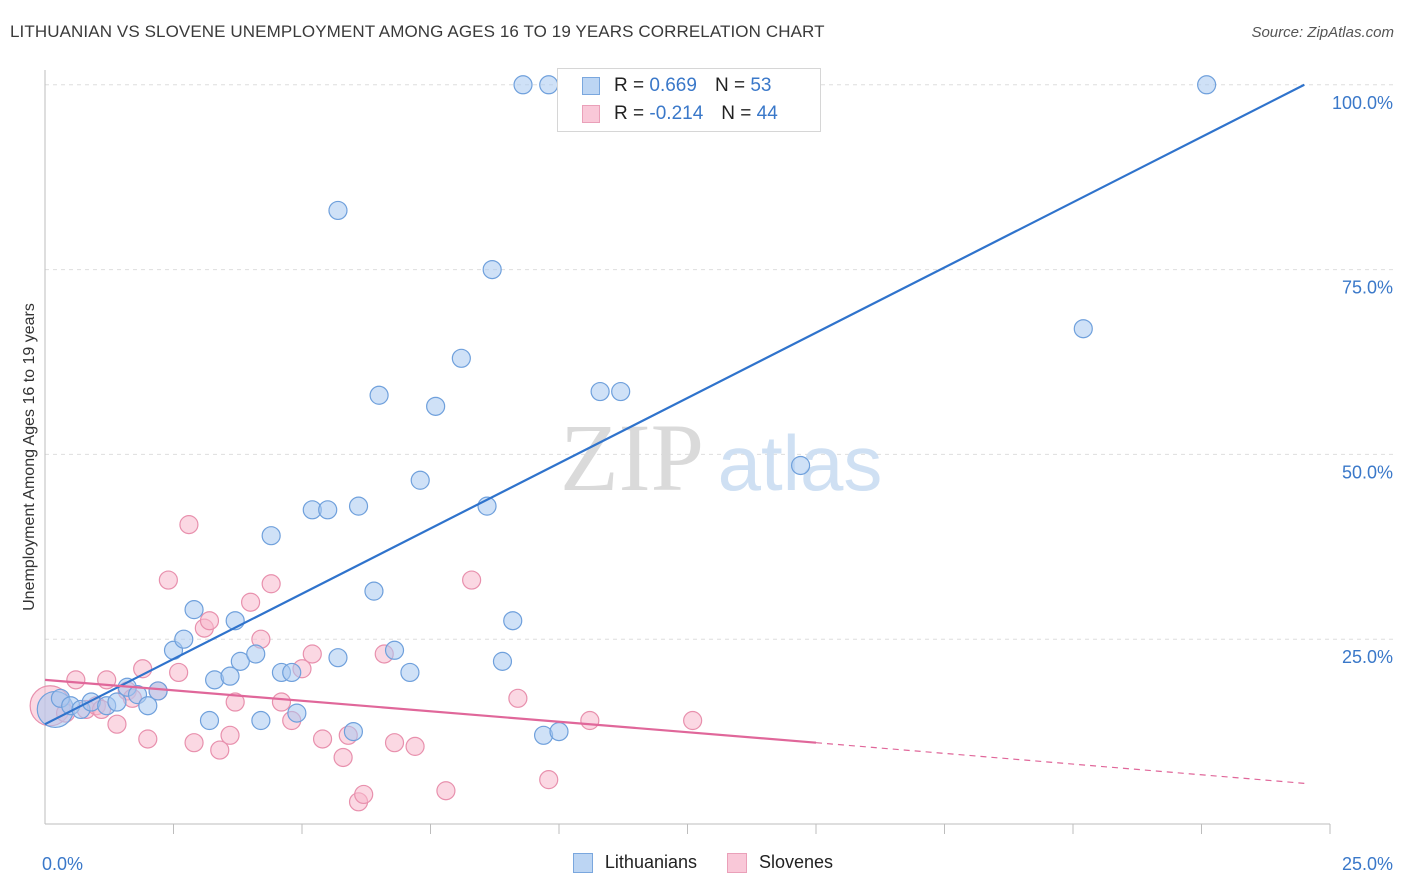 This screenshot has height=892, width=1406. What do you see at coordinates (1322, 32) in the screenshot?
I see `source-credit: Source: ZipAtlas.com` at bounding box center [1322, 32].